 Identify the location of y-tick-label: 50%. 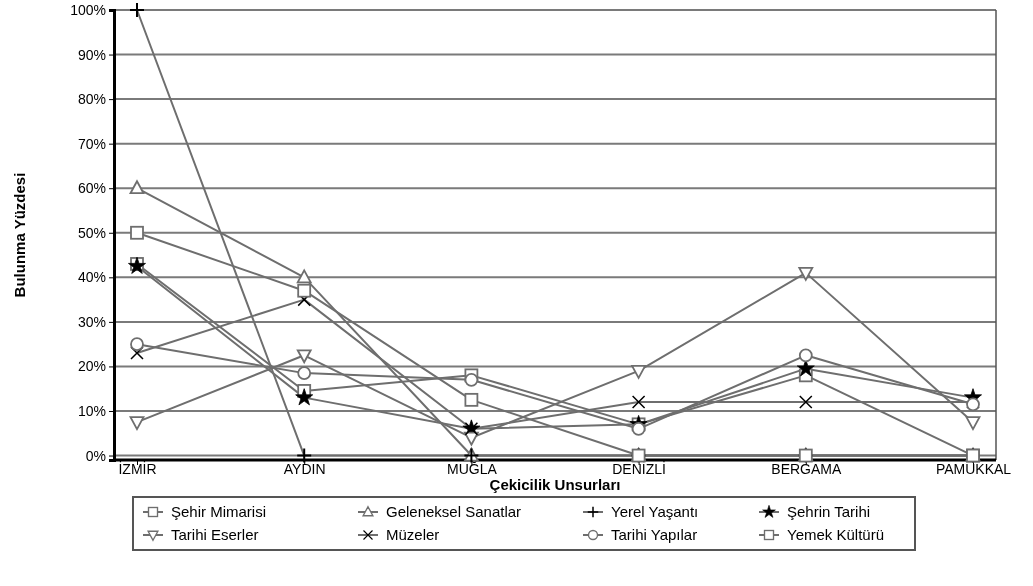
(91, 232).